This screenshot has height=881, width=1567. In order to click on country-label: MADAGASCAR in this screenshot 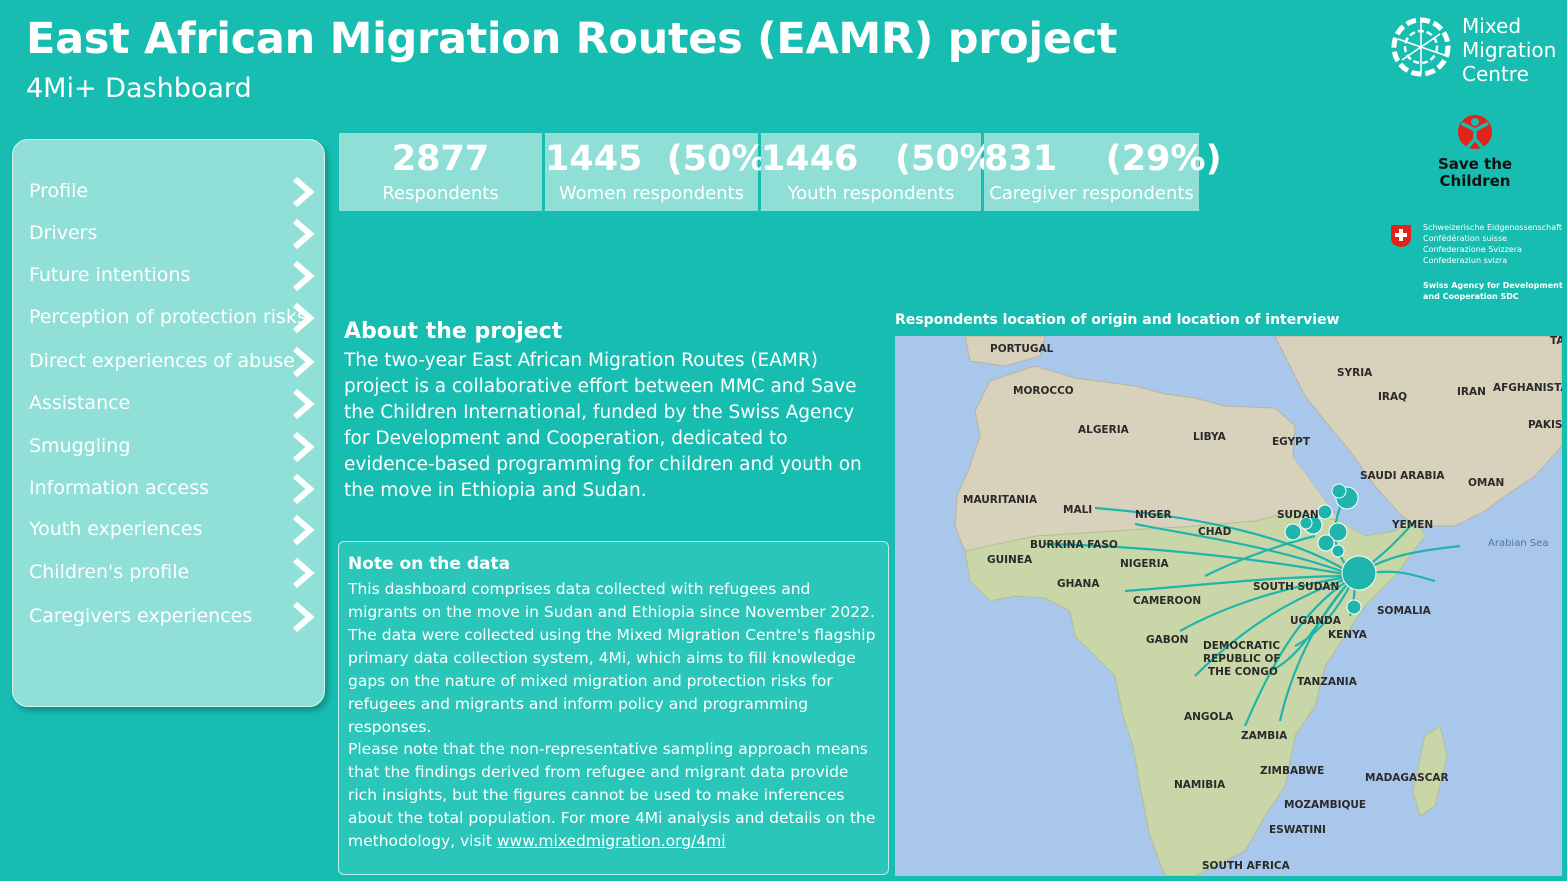, I will do `click(1407, 778)`.